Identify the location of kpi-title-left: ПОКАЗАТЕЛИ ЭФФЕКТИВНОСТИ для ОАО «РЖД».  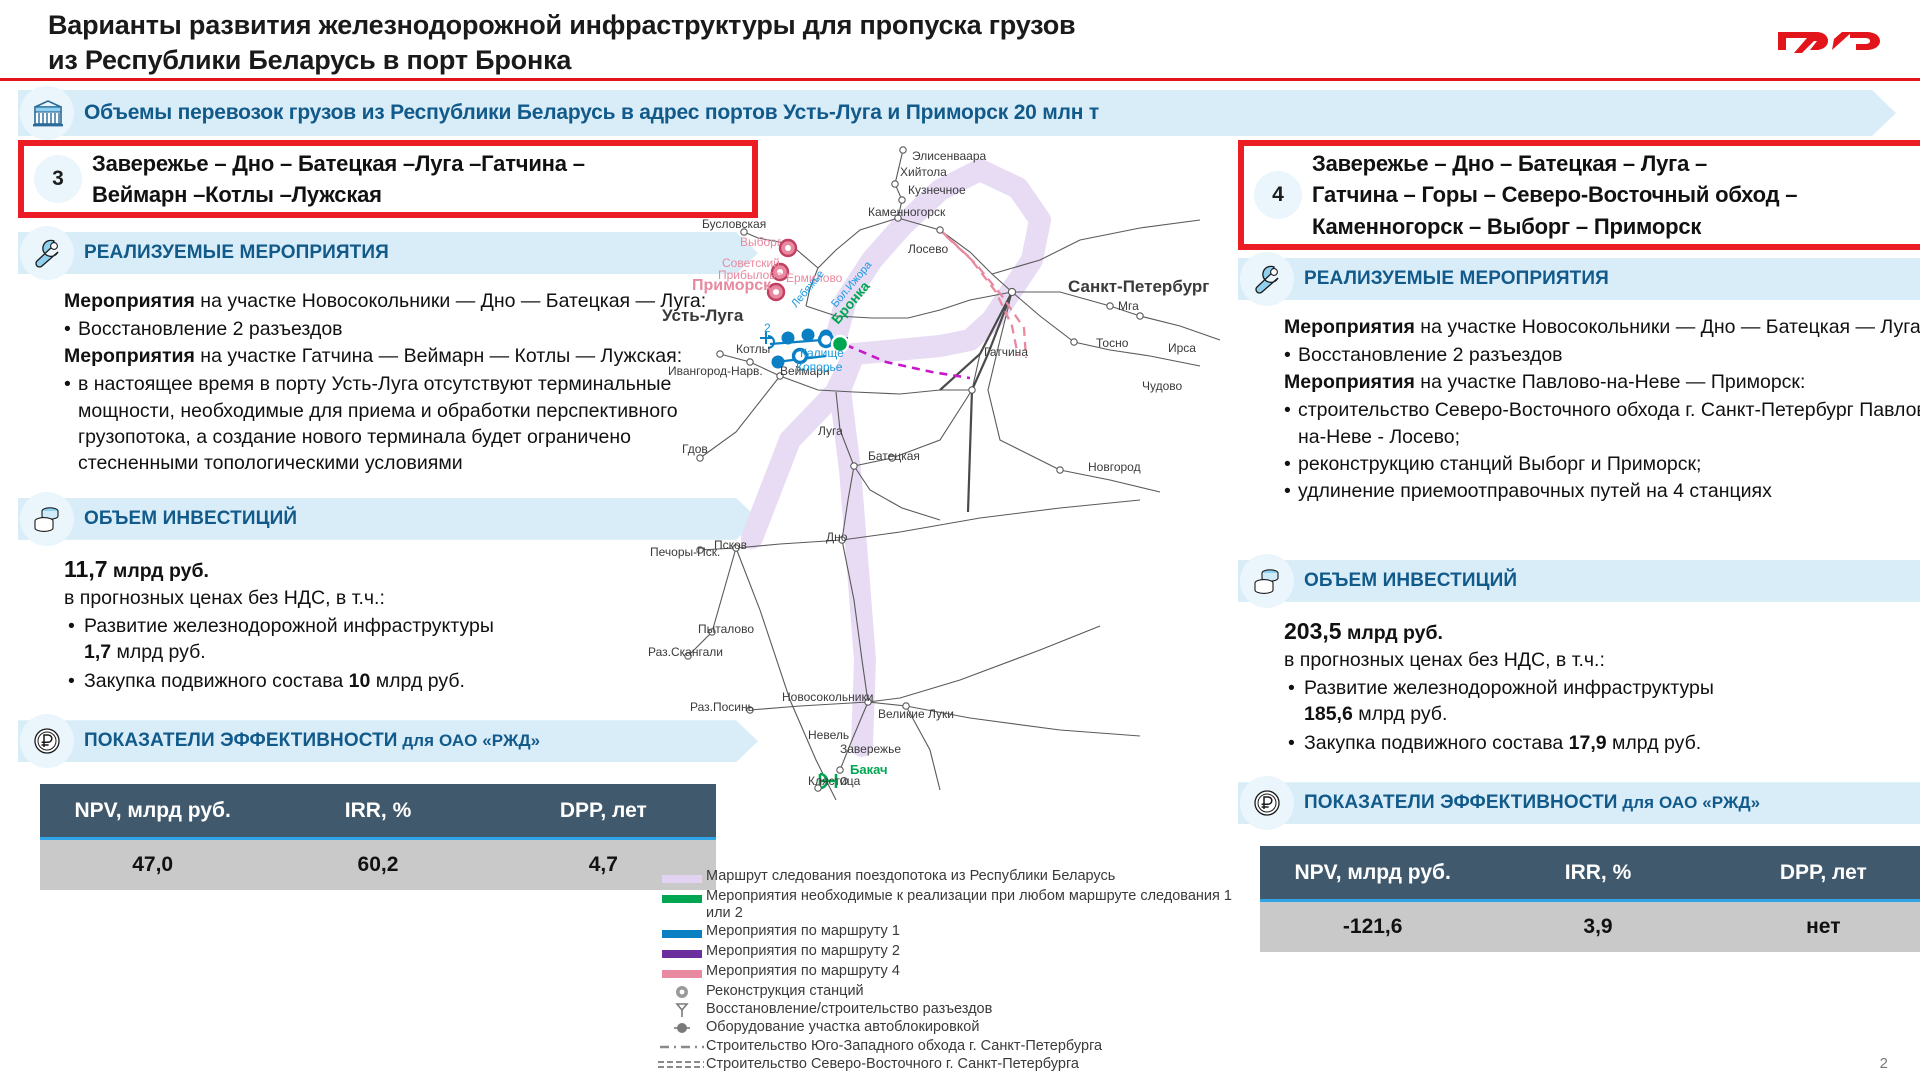
(312, 741).